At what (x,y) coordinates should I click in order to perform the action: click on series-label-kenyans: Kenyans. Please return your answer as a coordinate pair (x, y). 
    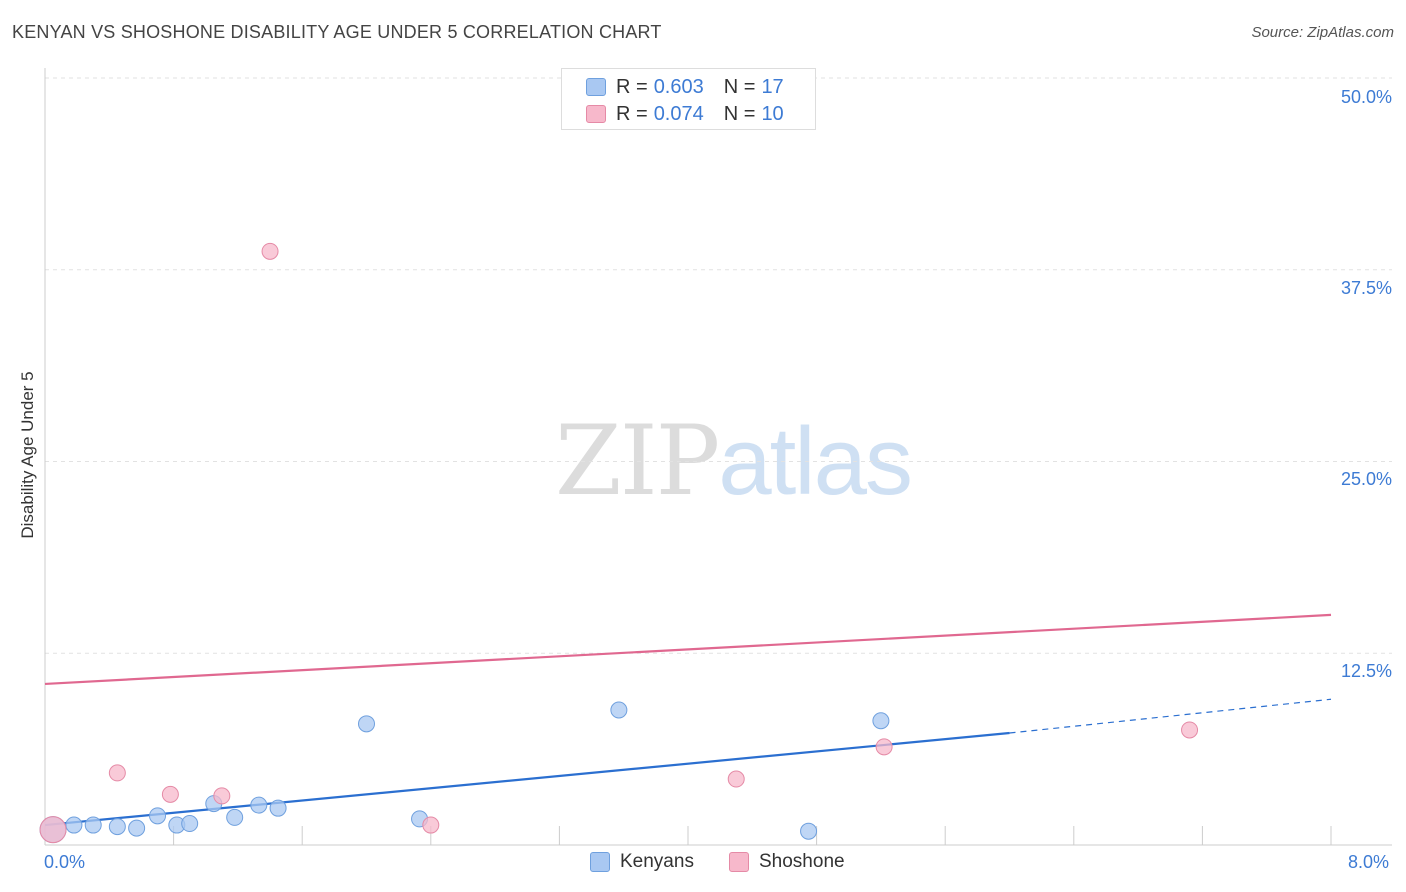
    Looking at the image, I should click on (657, 861).